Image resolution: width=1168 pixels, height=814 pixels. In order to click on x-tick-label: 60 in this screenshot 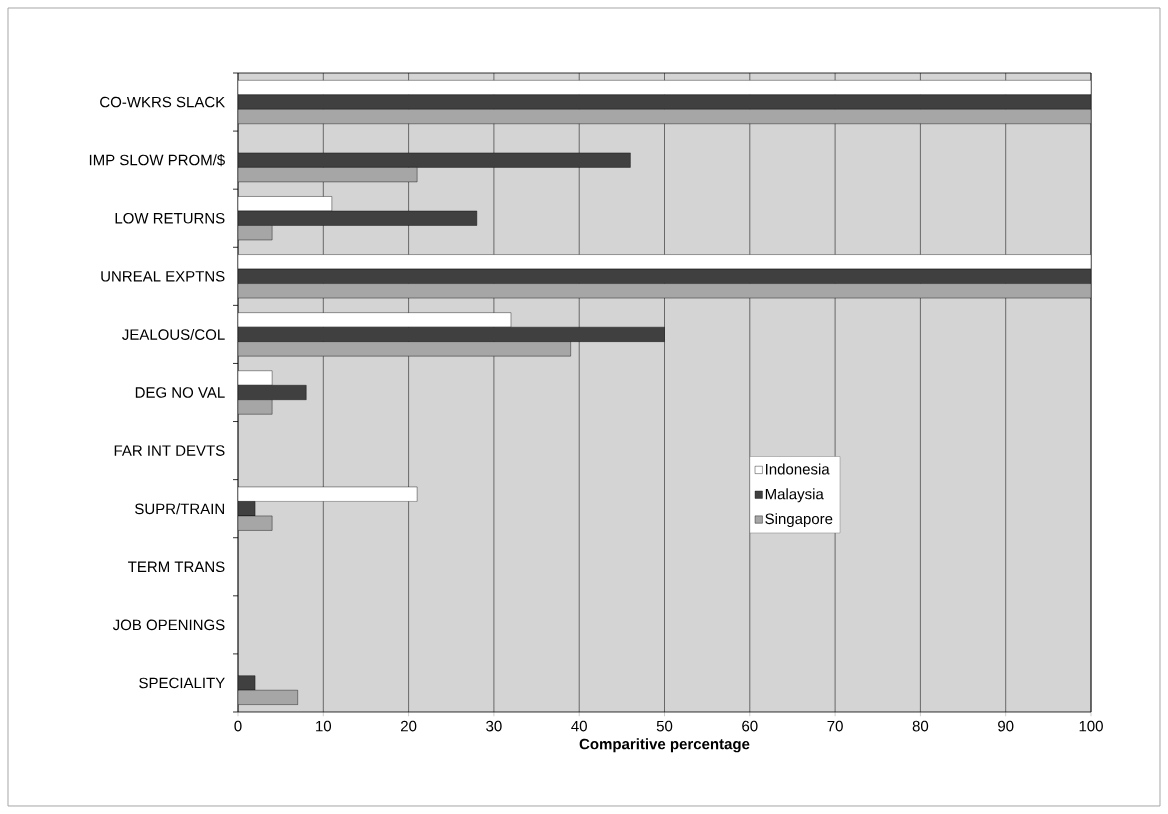, I will do `click(750, 726)`.